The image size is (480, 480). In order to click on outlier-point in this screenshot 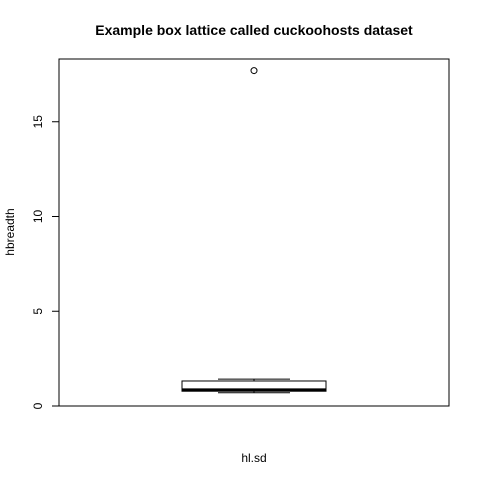, I will do `click(254, 71)`.